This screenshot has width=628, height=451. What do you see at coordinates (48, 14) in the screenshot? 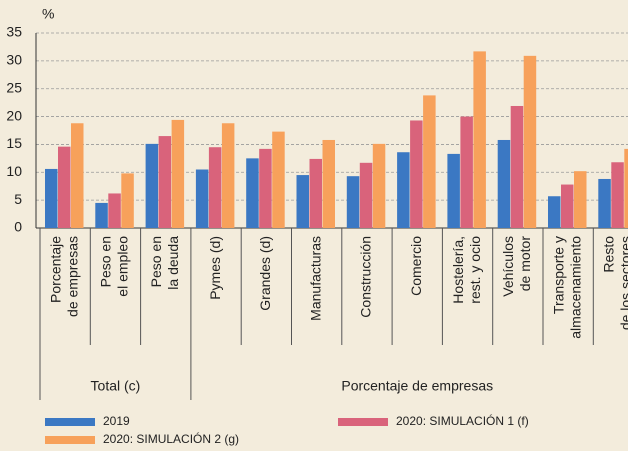
I see `y-axis-label: %` at bounding box center [48, 14].